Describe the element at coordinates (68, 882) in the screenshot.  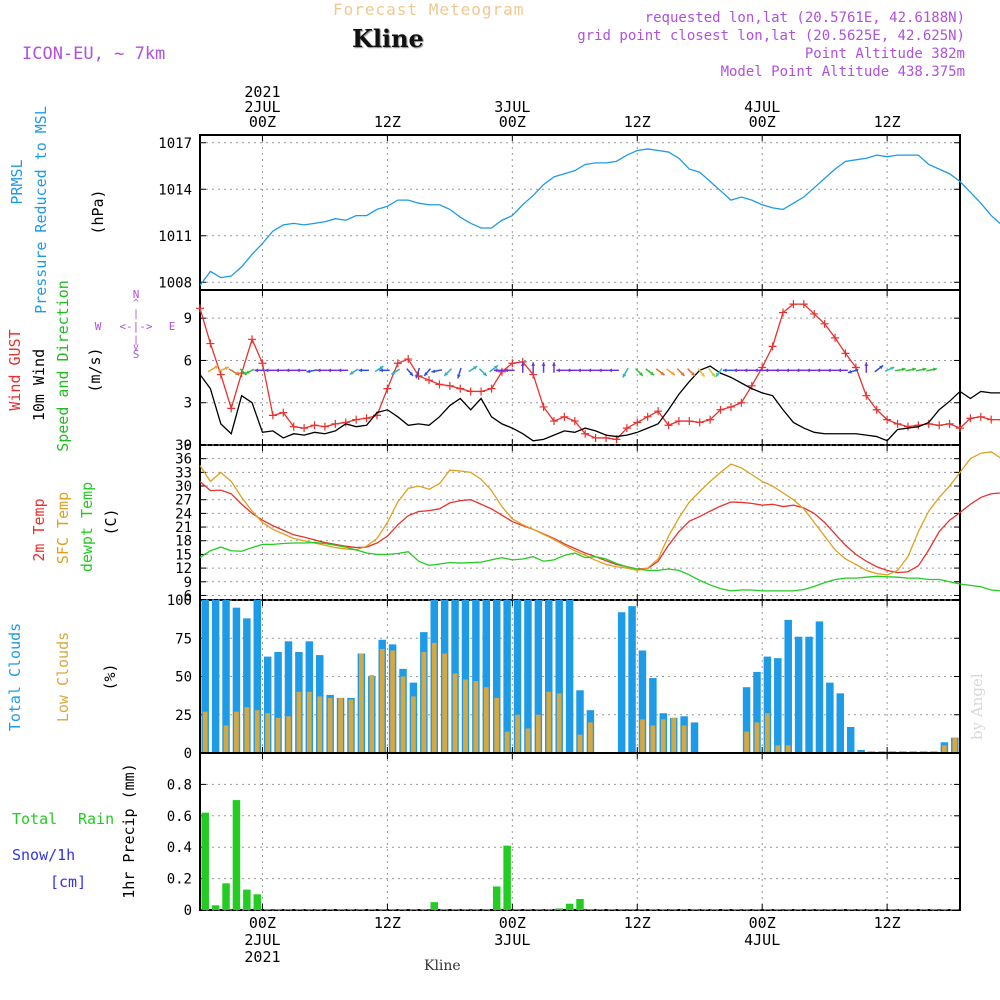
I see `precip-snow-unit-label: [cm]` at that location.